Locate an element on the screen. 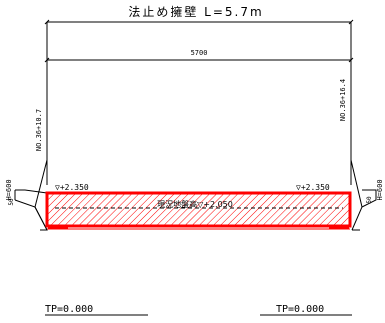 The width and height of the screenshot is (385, 323). station-right-label: NO.36+16.4 is located at coordinates (343, 100).